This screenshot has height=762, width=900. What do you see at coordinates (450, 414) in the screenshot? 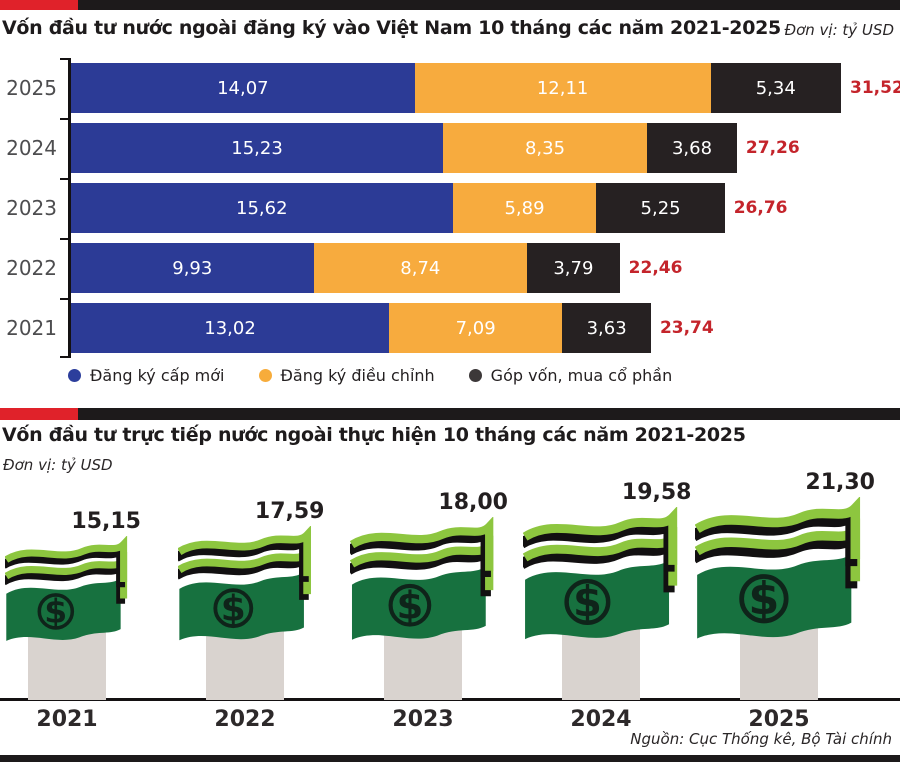
I see `section2-divider-bar` at bounding box center [450, 414].